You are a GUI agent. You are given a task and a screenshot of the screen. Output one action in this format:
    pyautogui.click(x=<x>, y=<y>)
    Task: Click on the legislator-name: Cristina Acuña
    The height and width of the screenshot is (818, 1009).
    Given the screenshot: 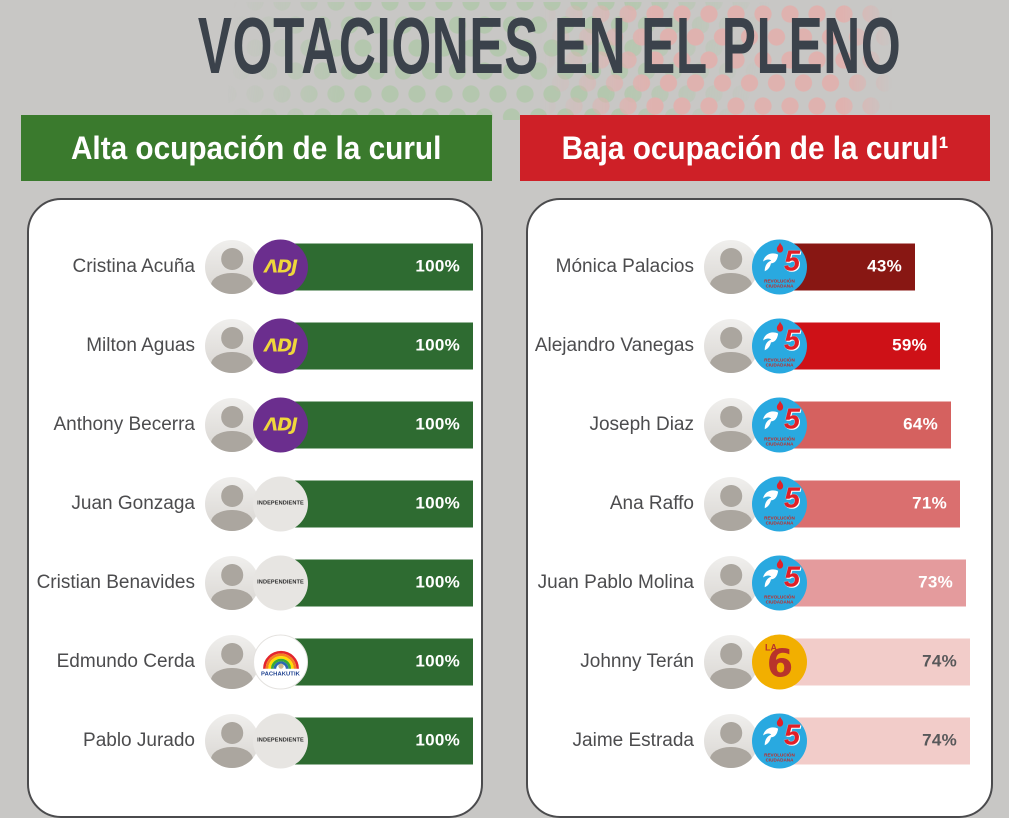 What is the action you would take?
    pyautogui.click(x=133, y=266)
    